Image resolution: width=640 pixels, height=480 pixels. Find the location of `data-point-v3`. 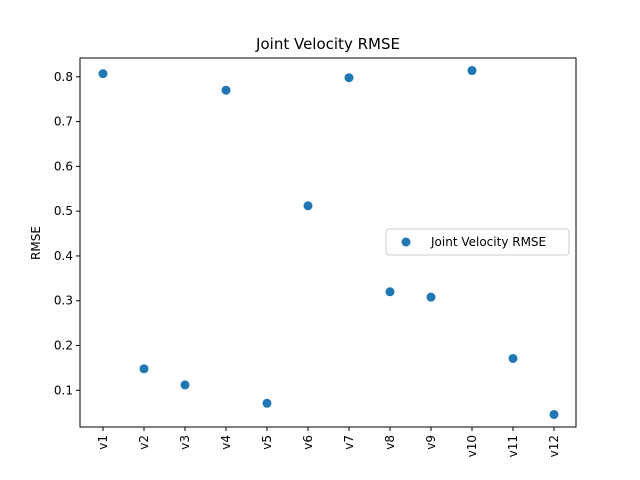

data-point-v3 is located at coordinates (185, 385).